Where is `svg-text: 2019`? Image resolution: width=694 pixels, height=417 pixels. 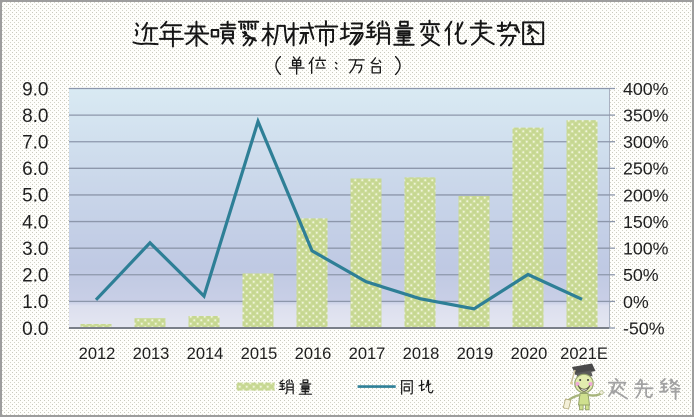
svg-text: 2019 is located at coordinates (475, 354).